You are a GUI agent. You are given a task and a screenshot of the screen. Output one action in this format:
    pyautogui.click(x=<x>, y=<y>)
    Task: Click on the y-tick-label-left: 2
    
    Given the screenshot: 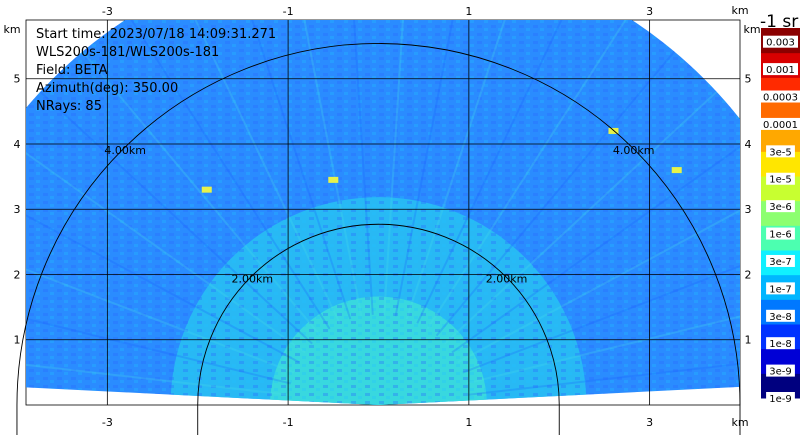 What is the action you would take?
    pyautogui.click(x=17, y=274)
    